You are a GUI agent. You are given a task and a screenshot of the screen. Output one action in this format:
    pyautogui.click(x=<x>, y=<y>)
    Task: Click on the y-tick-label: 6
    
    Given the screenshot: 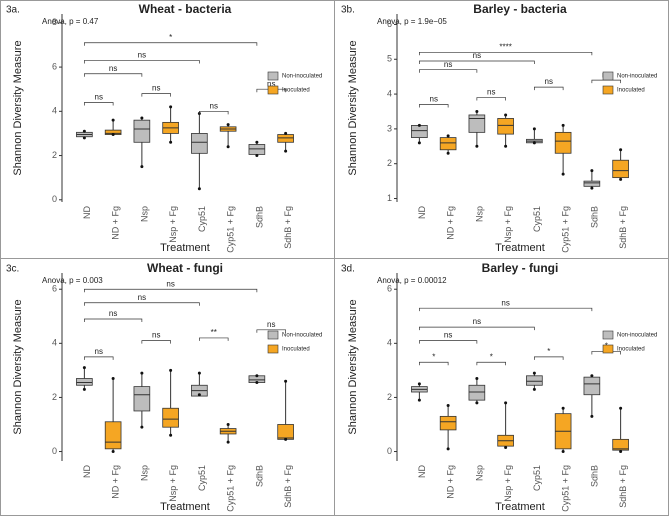 What is the action you would take?
    pyautogui.click(x=54, y=66)
    